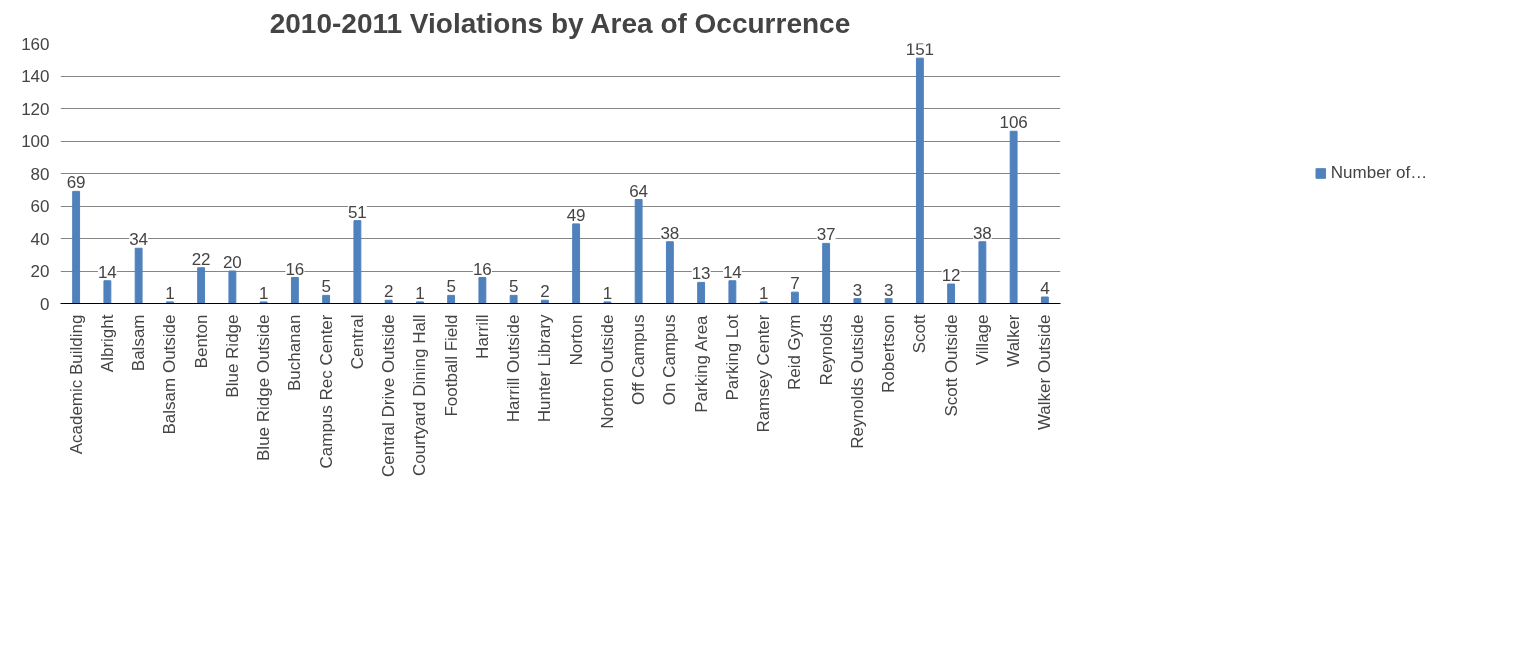 The image size is (1538, 651). I want to click on data-label: 151, so click(920, 50).